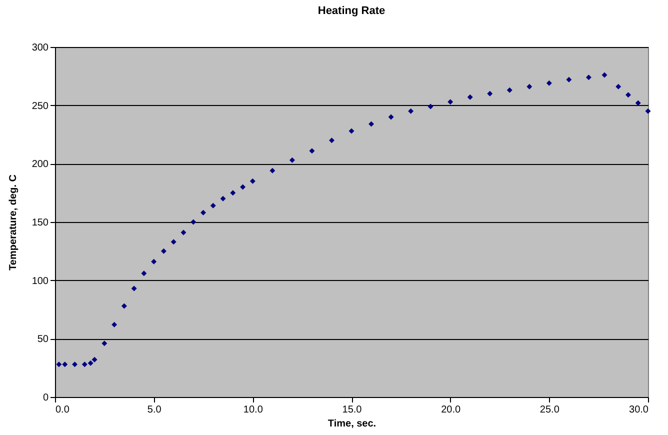 The width and height of the screenshot is (668, 435). Describe the element at coordinates (43, 340) in the screenshot. I see `y-tick-label: 50` at that location.